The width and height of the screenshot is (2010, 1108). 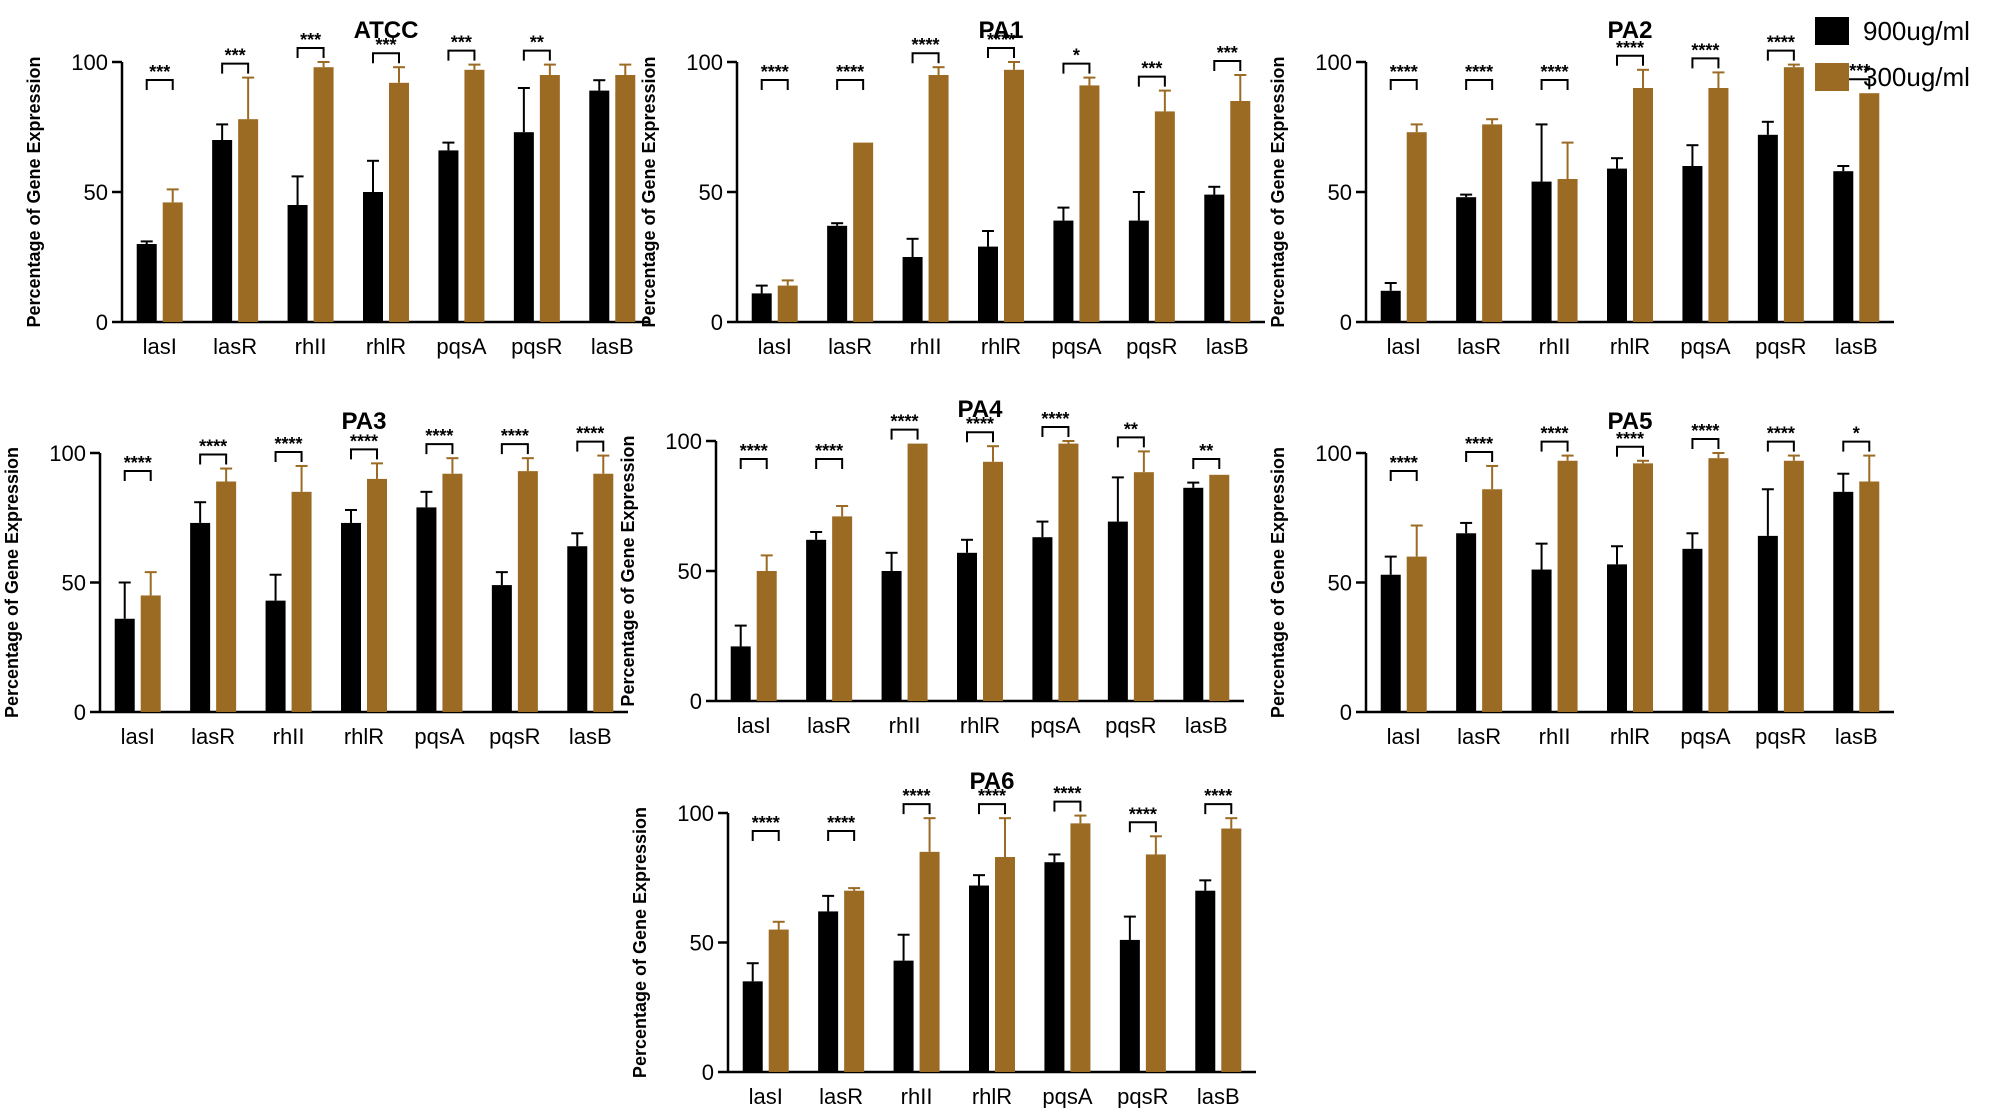 I want to click on legend-item-300: 300ug/ml, so click(x=1892, y=77).